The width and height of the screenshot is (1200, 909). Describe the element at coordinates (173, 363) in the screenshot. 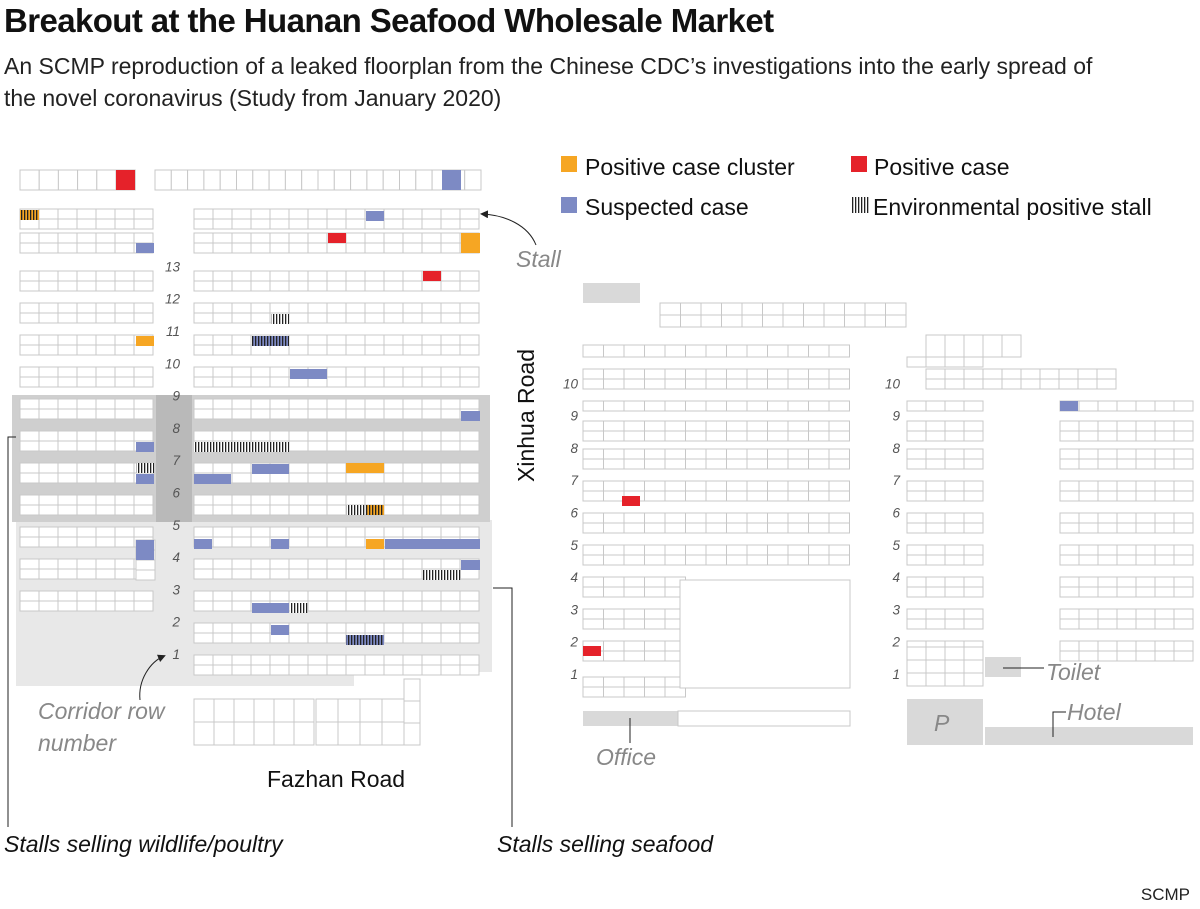

I see `west-row-number: 10` at that location.